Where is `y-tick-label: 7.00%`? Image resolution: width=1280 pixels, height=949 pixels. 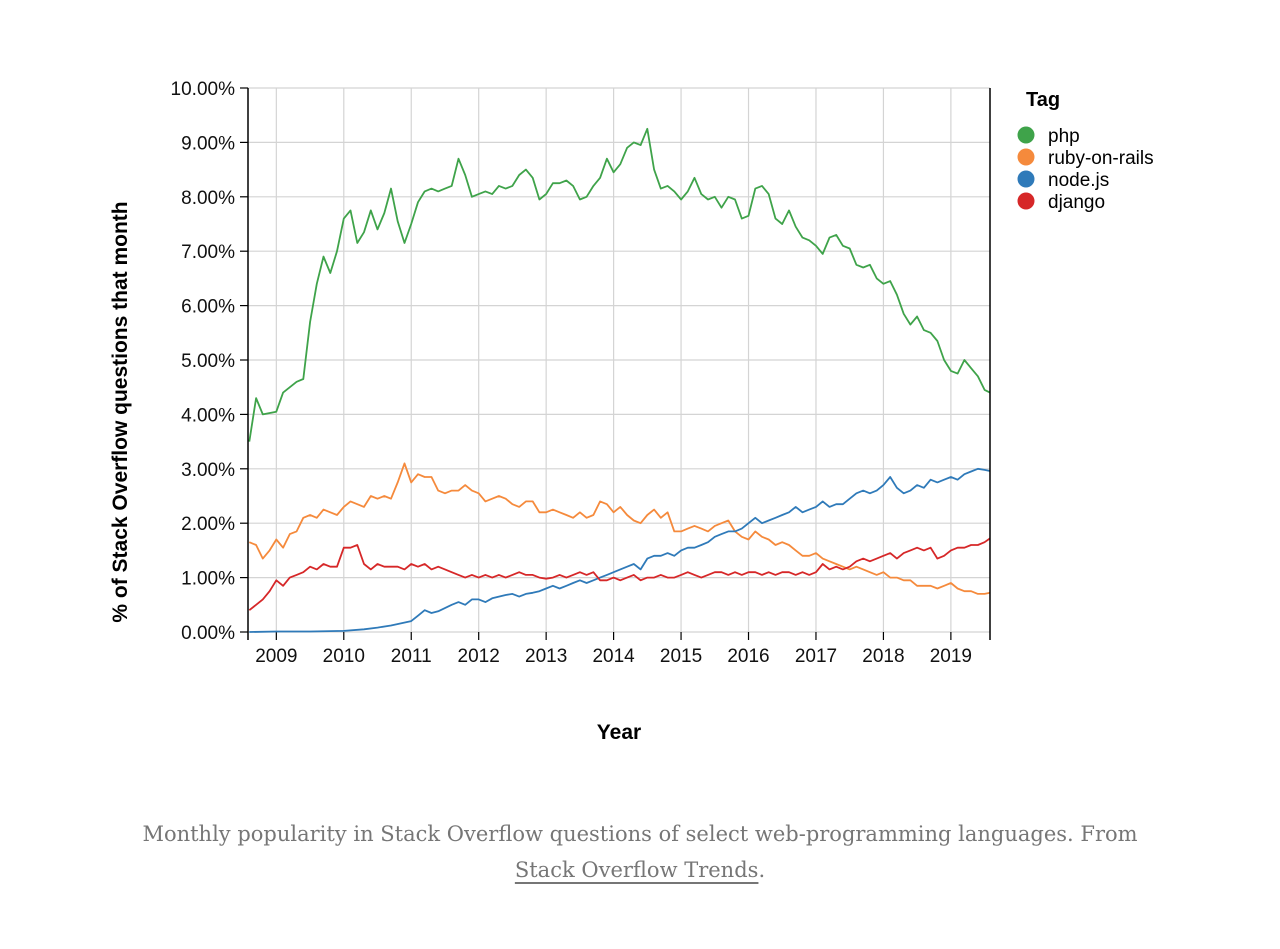 y-tick-label: 7.00% is located at coordinates (208, 252).